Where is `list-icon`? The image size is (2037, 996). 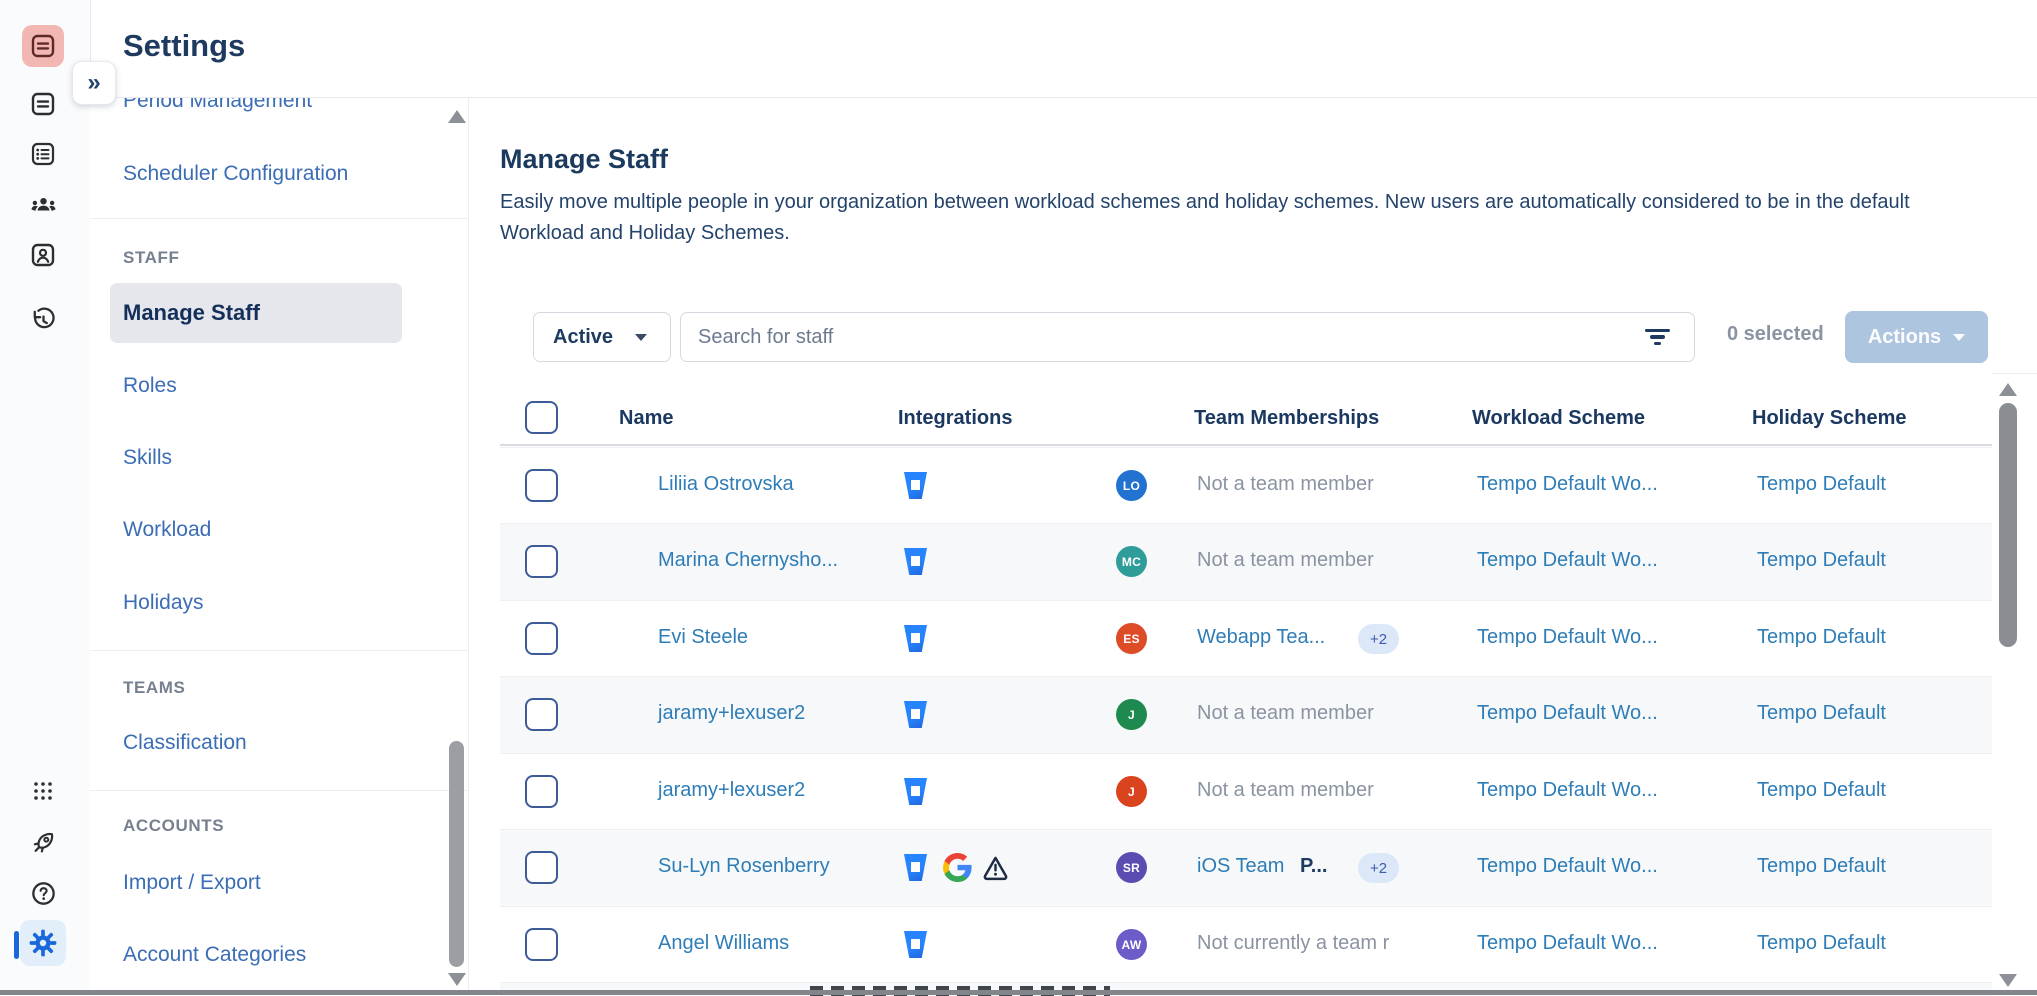
list-icon is located at coordinates (43, 154).